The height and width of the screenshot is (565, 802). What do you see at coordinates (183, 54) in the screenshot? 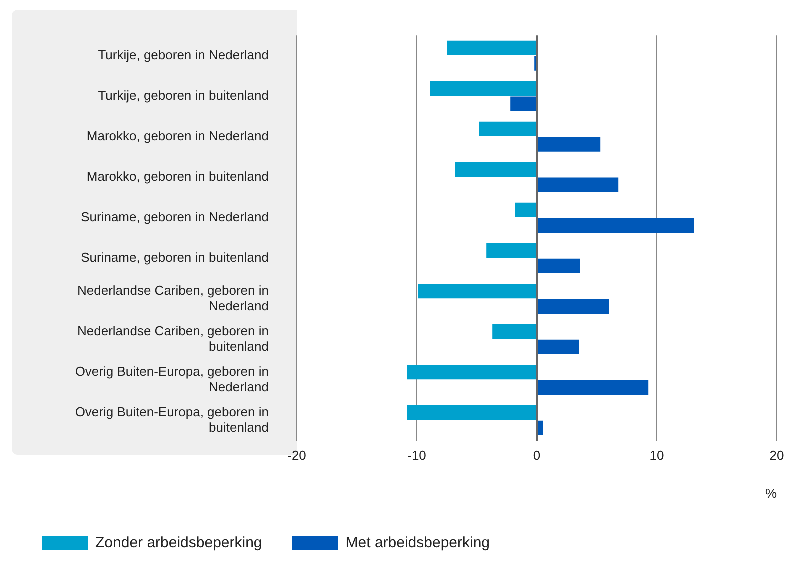
I see `y-tick-label: Turkije, geboren in Nederland` at bounding box center [183, 54].